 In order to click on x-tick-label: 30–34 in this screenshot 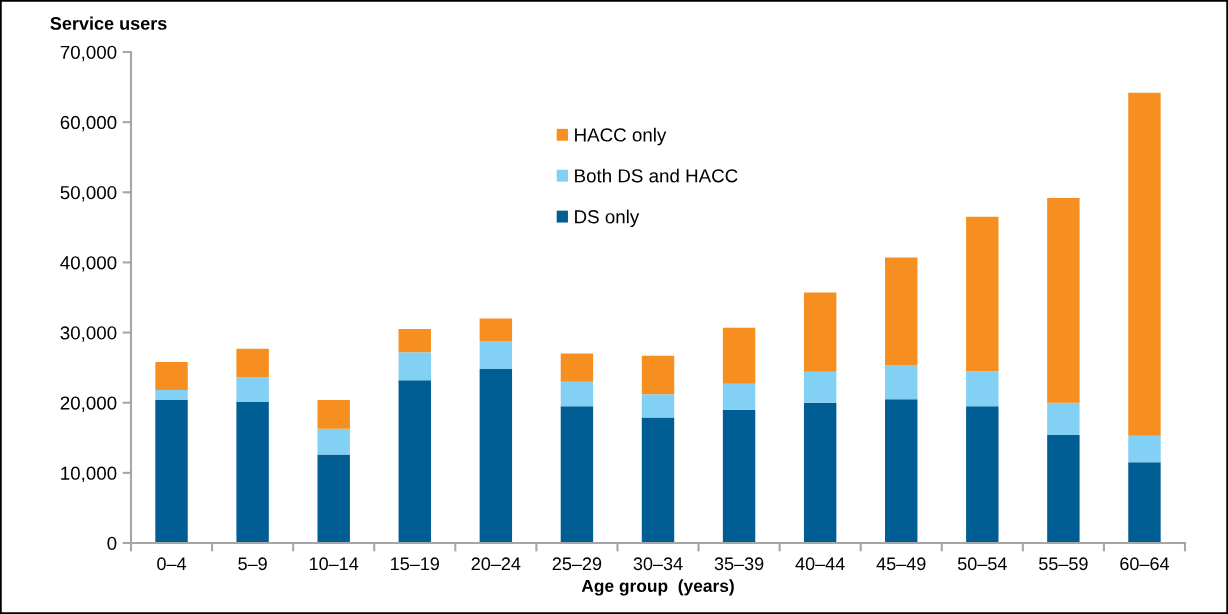, I will do `click(658, 564)`.